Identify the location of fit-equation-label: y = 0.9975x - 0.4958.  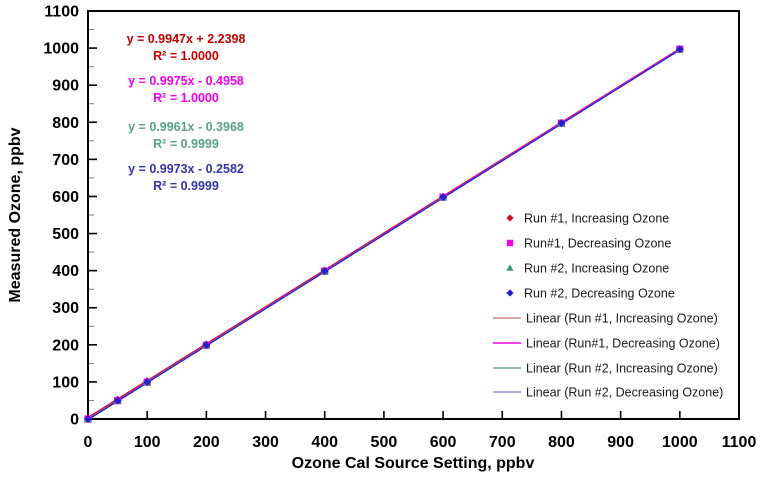
(186, 81).